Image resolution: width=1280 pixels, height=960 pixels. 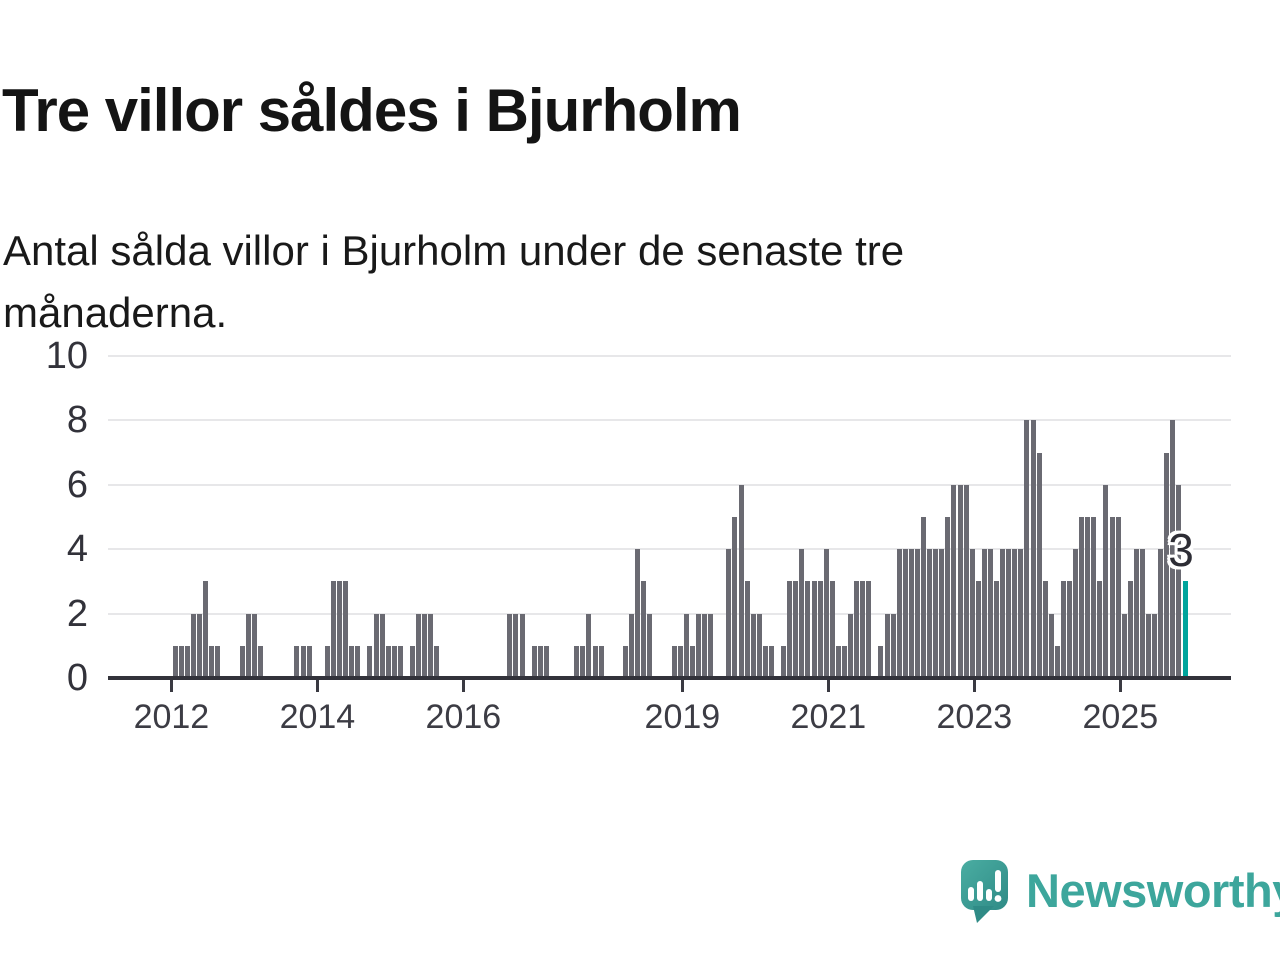 What do you see at coordinates (171, 717) in the screenshot?
I see `x-axis-label: 2012` at bounding box center [171, 717].